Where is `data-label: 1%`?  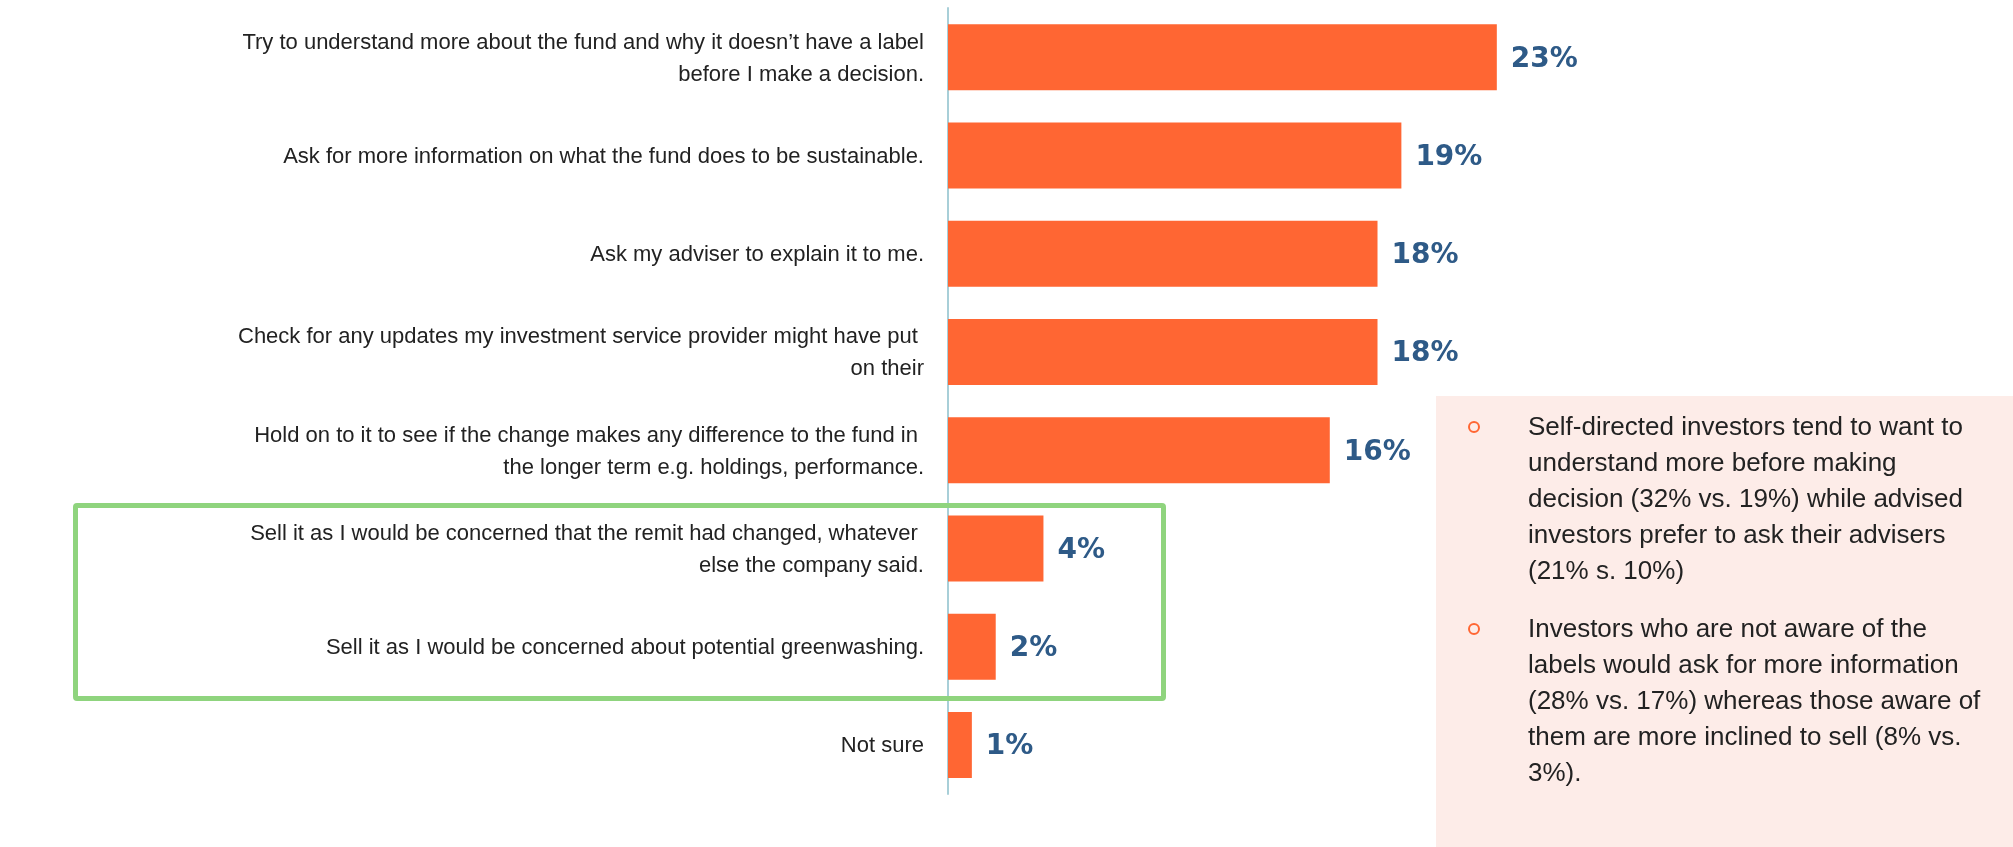
data-label: 1% is located at coordinates (1009, 745).